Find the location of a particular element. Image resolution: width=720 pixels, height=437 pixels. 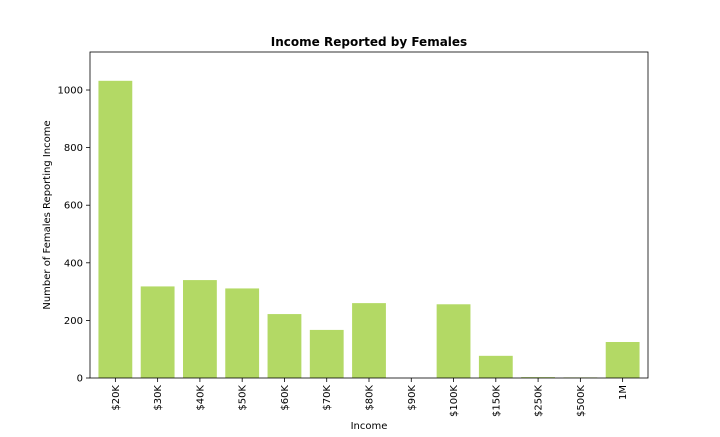

bar-$100K is located at coordinates (453, 341).